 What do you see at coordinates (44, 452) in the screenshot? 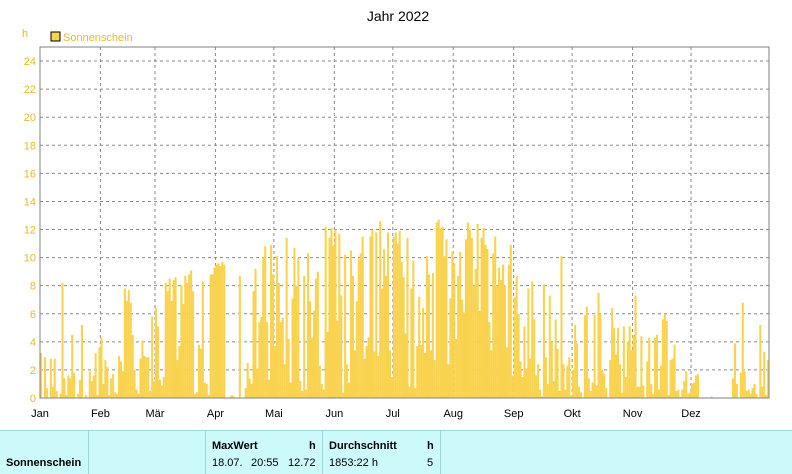
I see `stats-label-cell: Sonnenschein` at bounding box center [44, 452].